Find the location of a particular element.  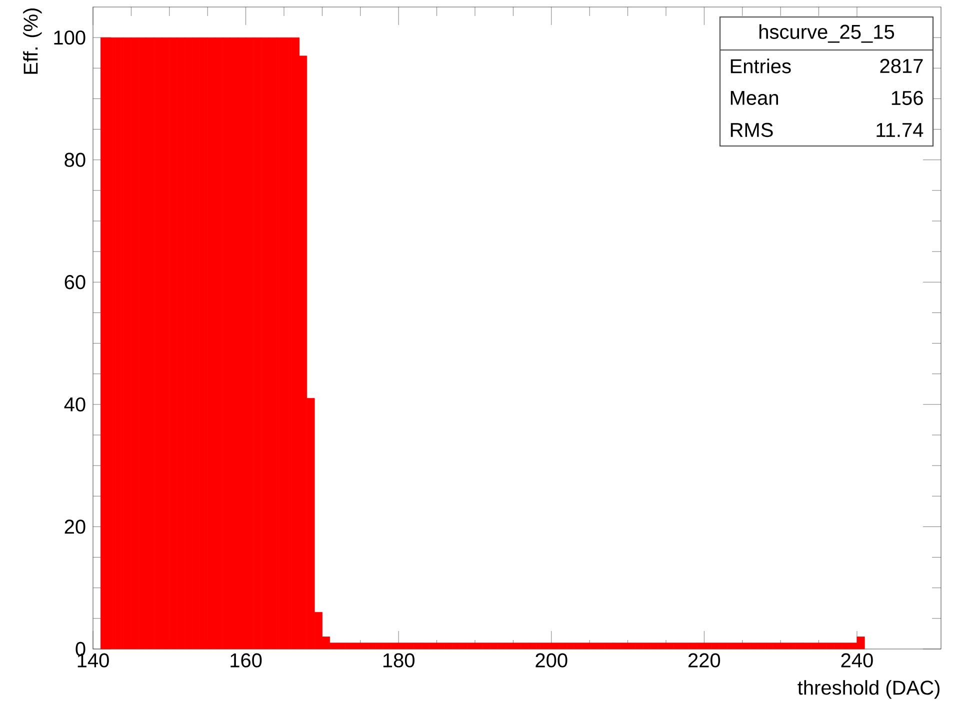

y-tick-label: 60 is located at coordinates (75, 282).